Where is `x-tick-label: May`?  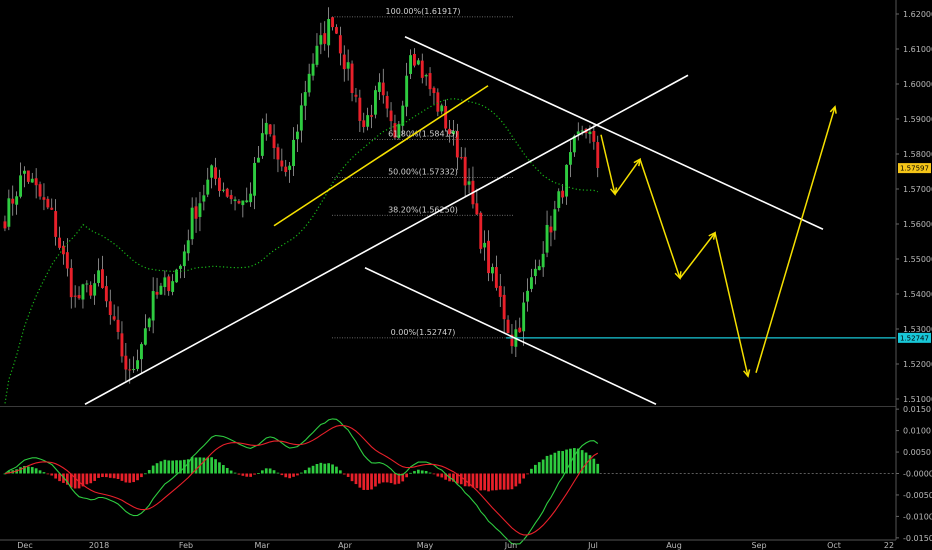 x-tick-label: May is located at coordinates (425, 545).